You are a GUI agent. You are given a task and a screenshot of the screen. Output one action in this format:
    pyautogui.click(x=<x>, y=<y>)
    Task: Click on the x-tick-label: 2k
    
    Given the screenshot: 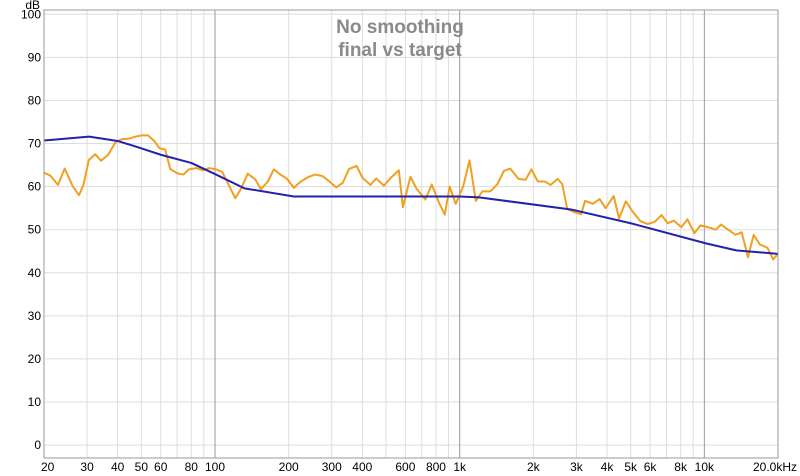 What is the action you would take?
    pyautogui.click(x=534, y=467)
    